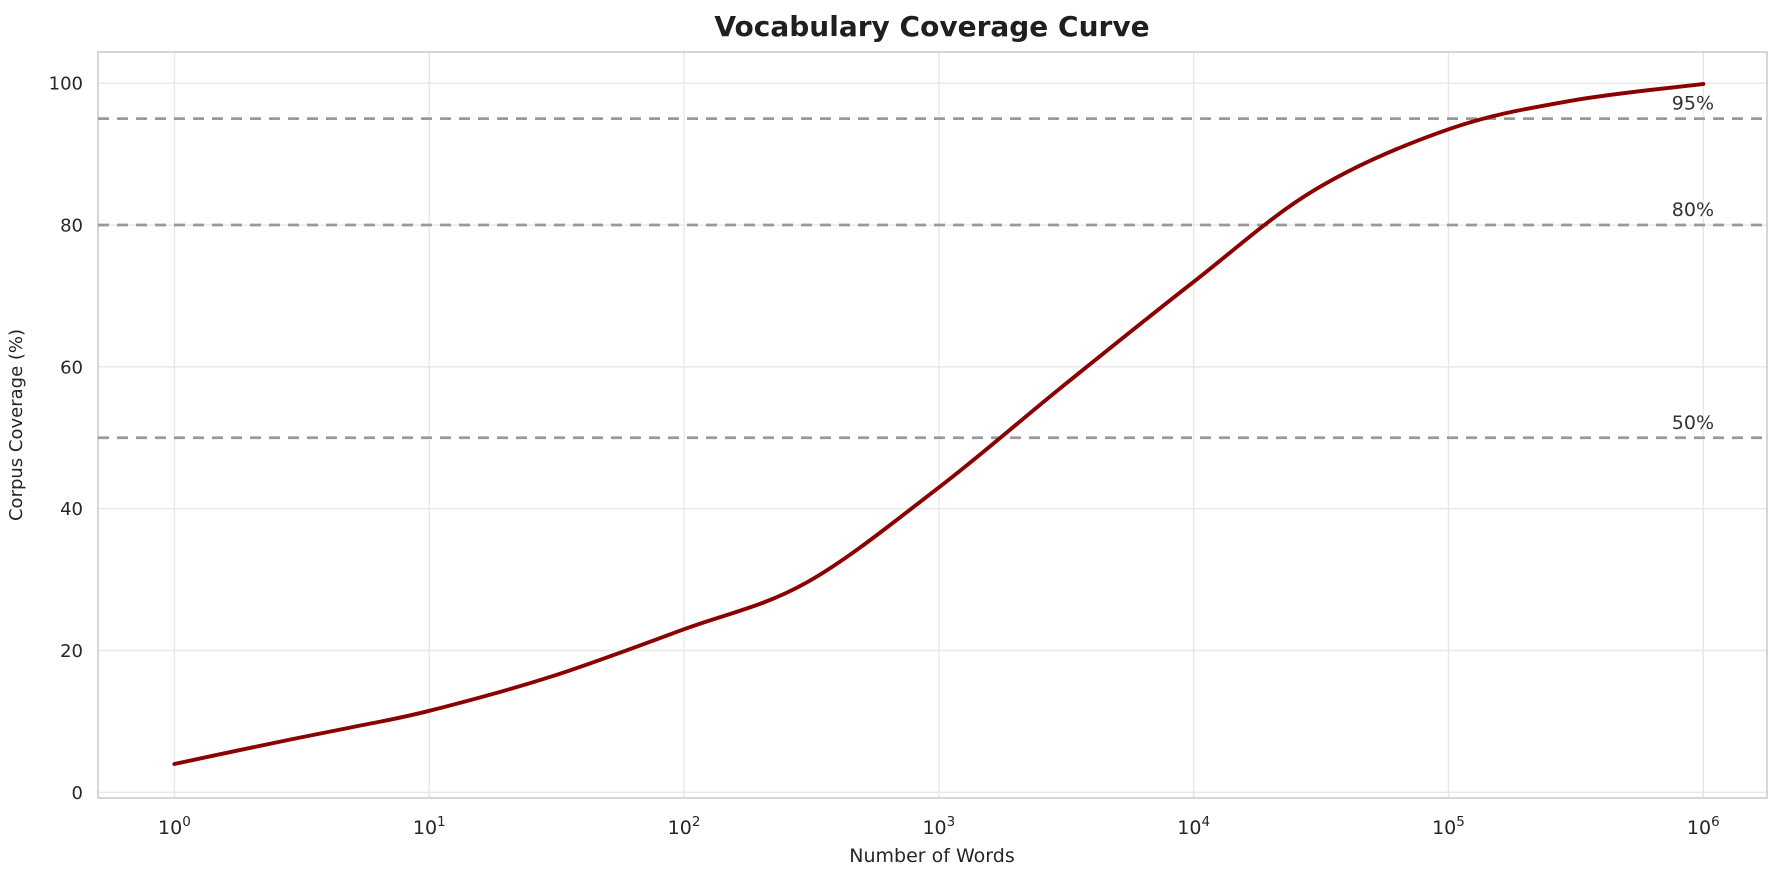 The image size is (1784, 883). I want to click on annotations-layer: 50% 80% 95%, so click(1693, 263).